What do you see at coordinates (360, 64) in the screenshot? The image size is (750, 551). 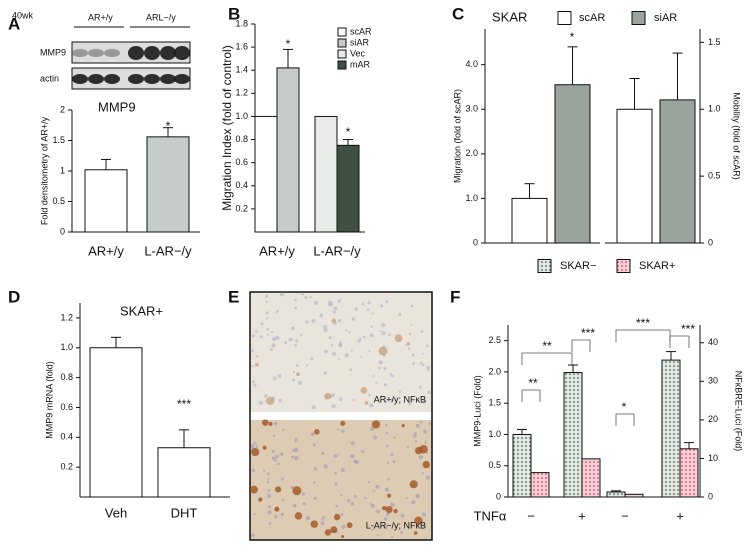 I see `legend-label: mAR` at bounding box center [360, 64].